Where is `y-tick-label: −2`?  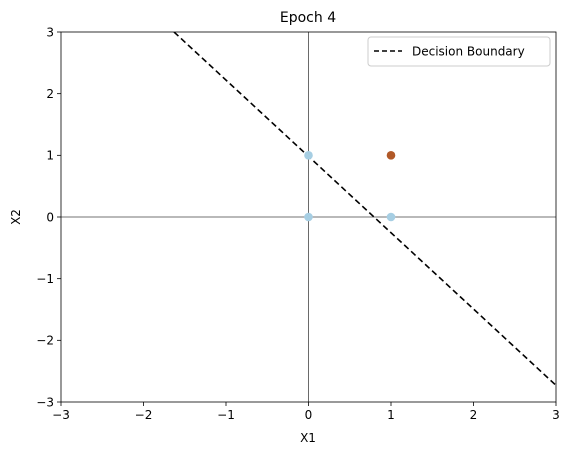
y-tick-label: −2 is located at coordinates (45, 341).